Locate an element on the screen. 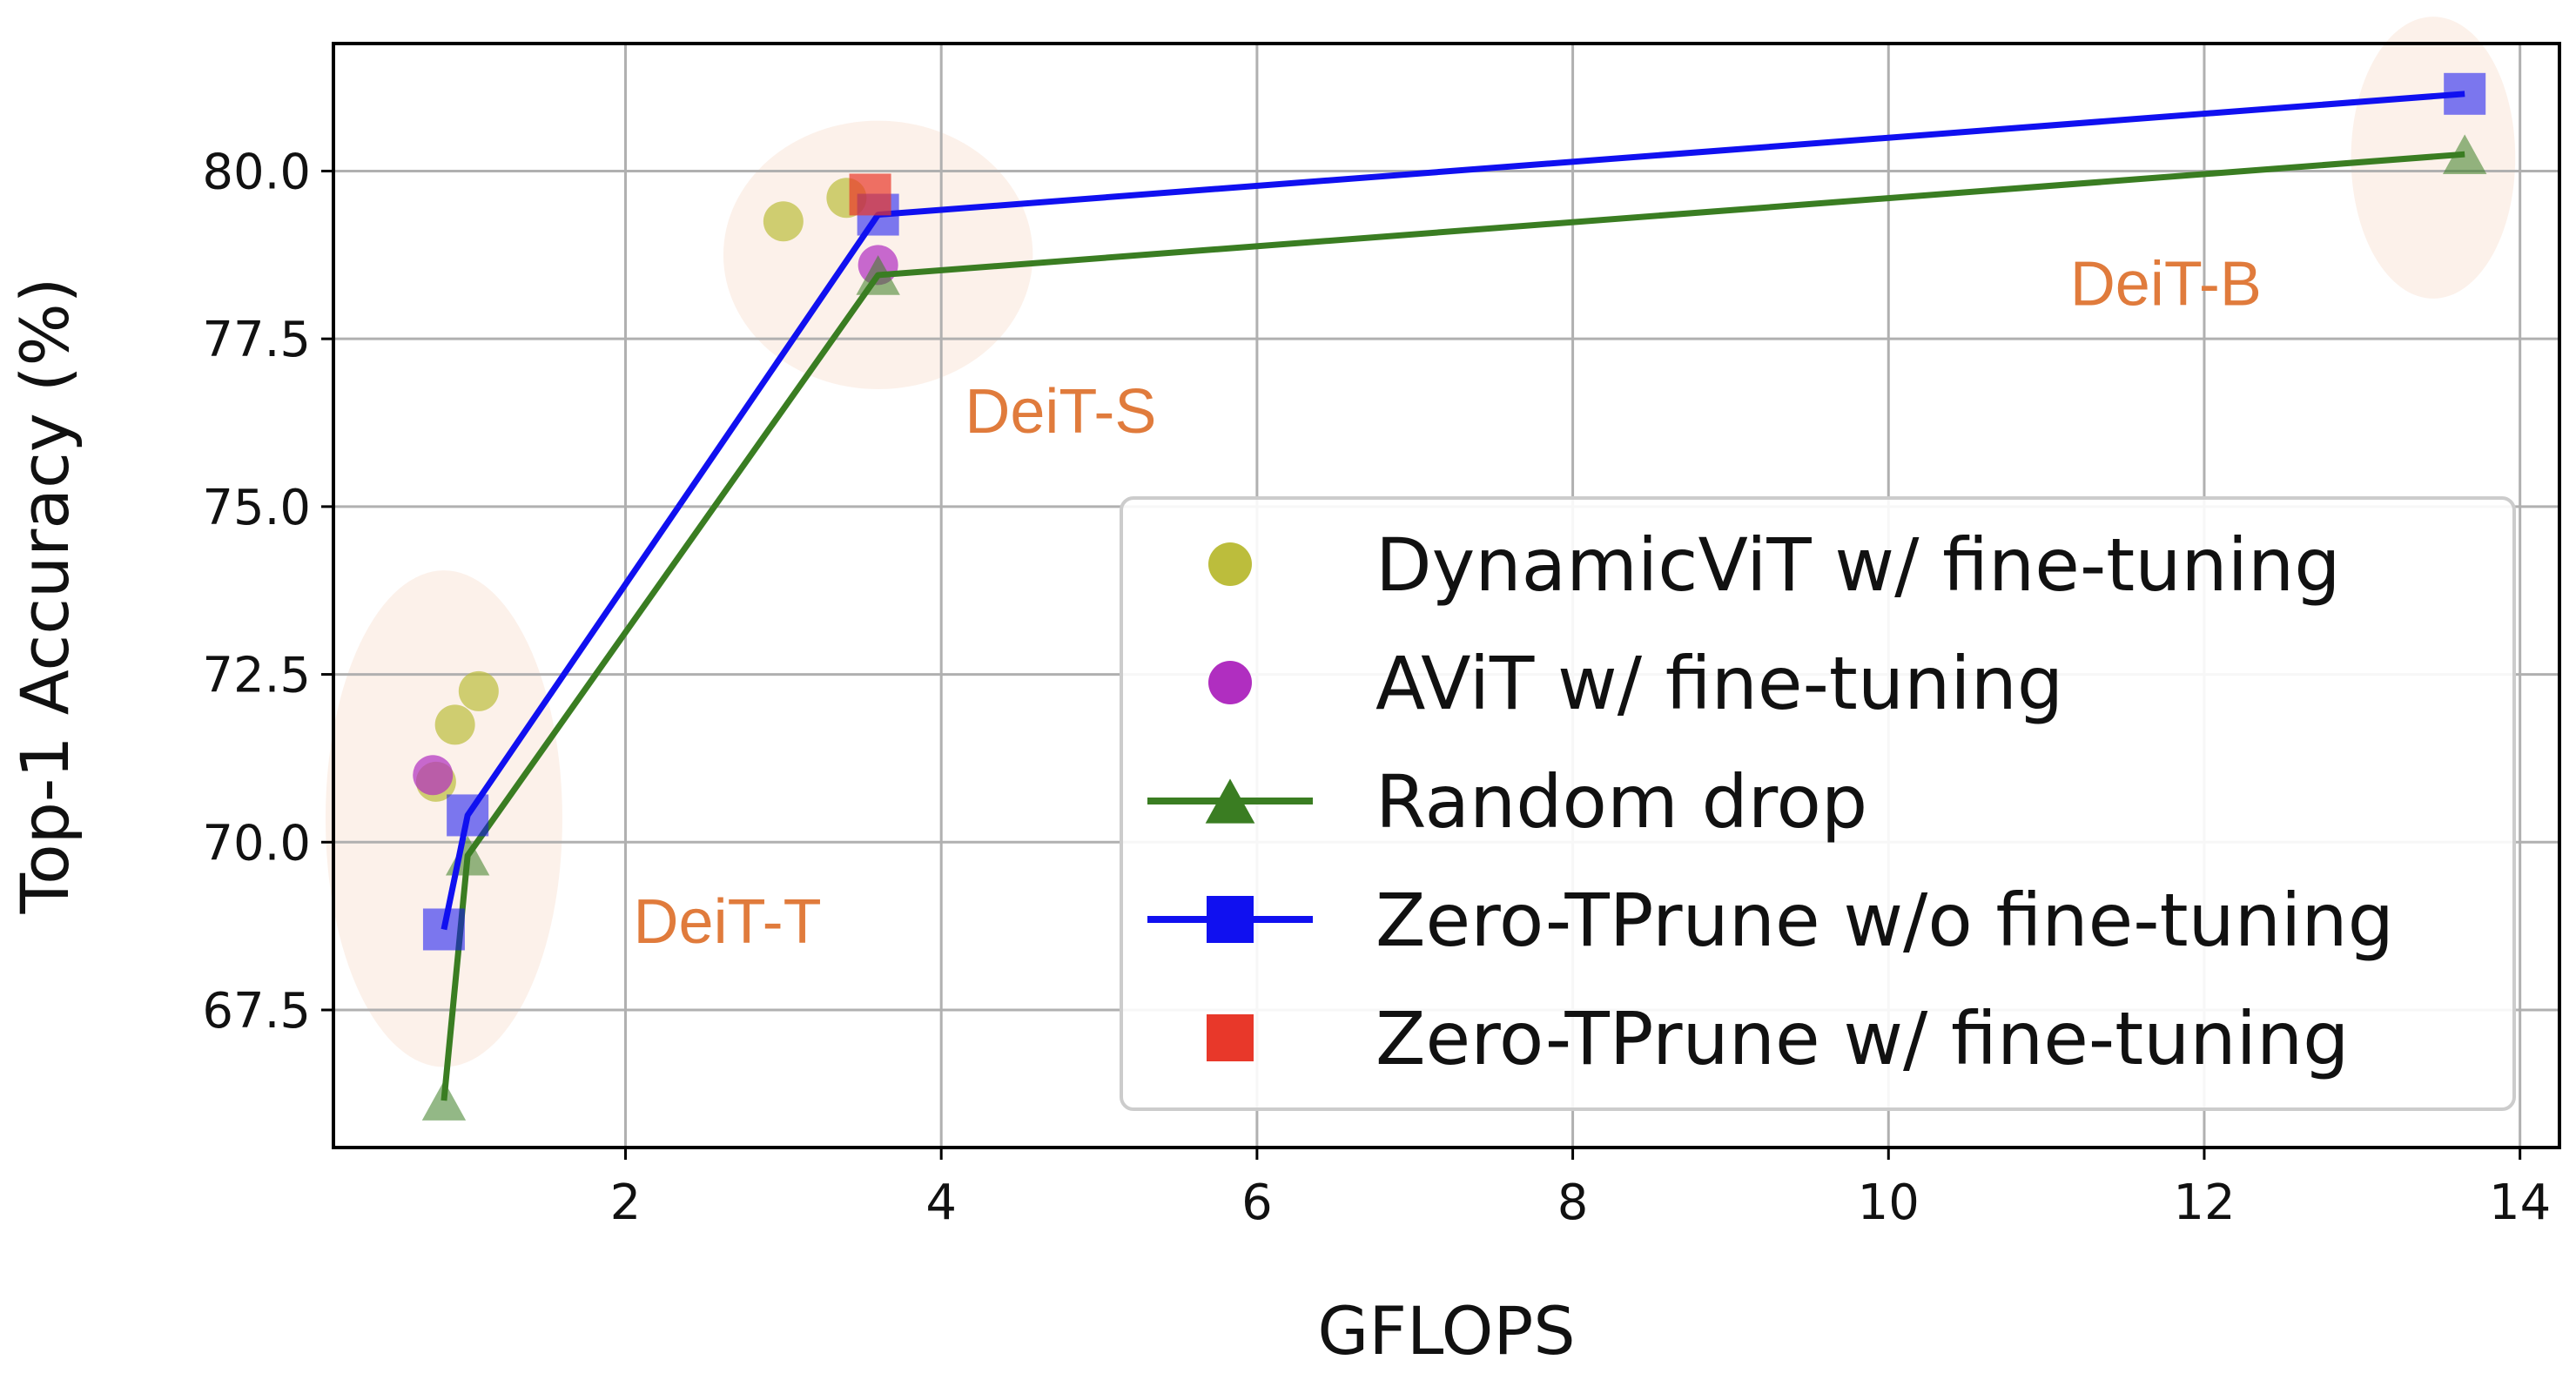  legend-label-dynamicvit: DynamicViT w/ fine-tuning is located at coordinates (1858, 565).